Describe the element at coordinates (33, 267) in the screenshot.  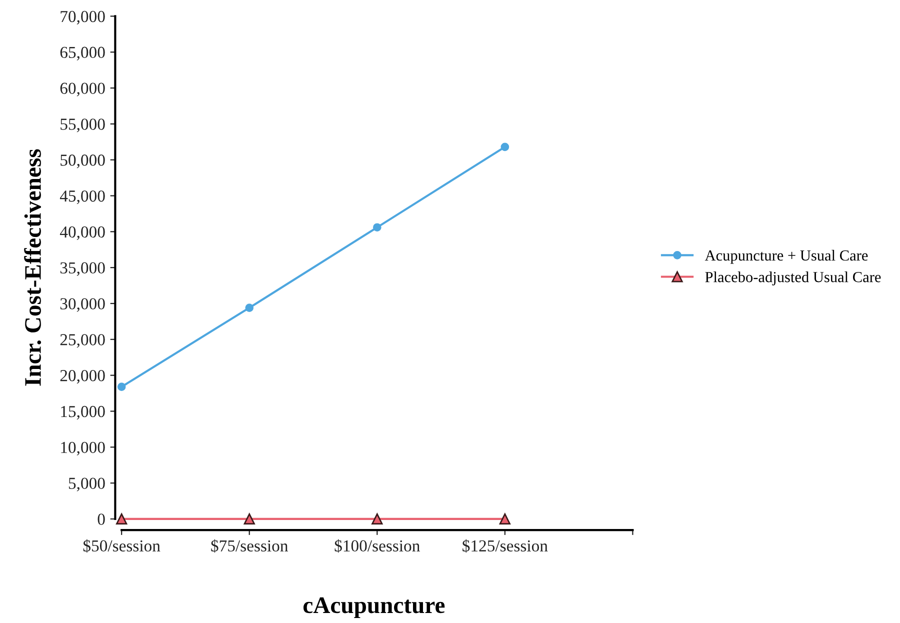
I see `y-axis-title: Incr. Cost-Effectiveness` at that location.